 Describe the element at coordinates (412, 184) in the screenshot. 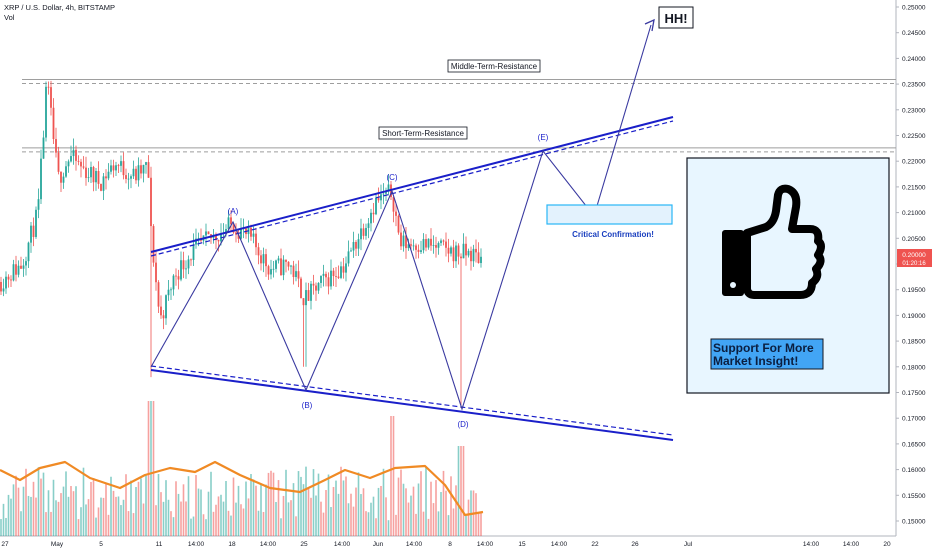

I see `upper-channel-line` at that location.